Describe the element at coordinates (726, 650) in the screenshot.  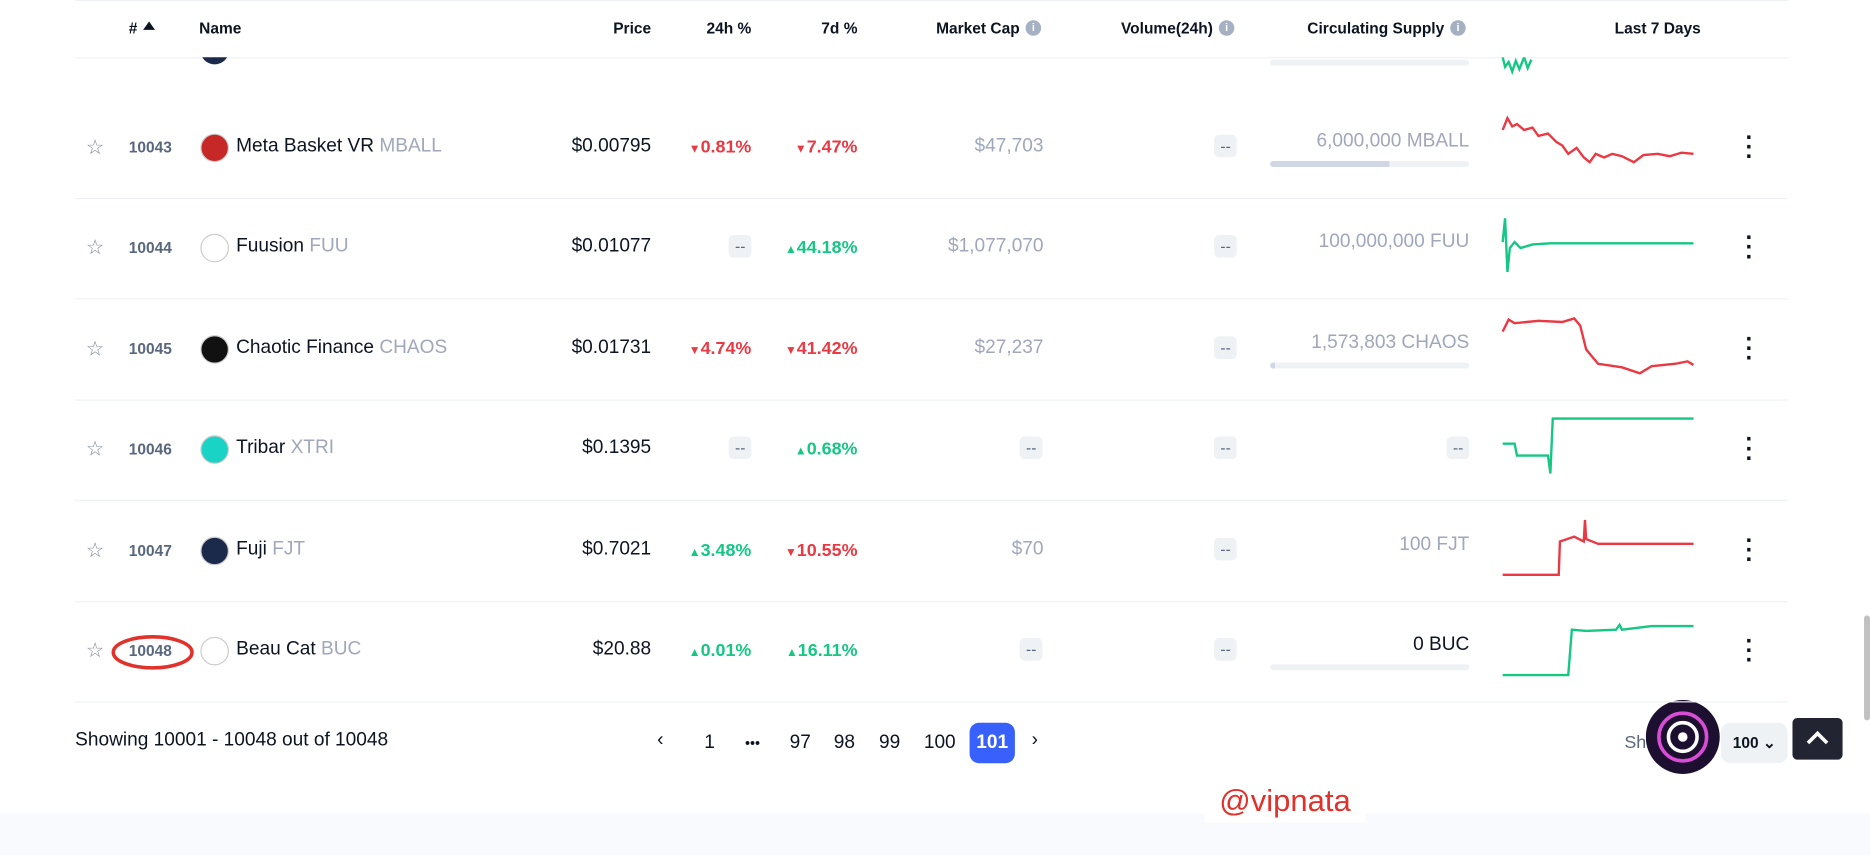
I see `change-value: 0.01%` at that location.